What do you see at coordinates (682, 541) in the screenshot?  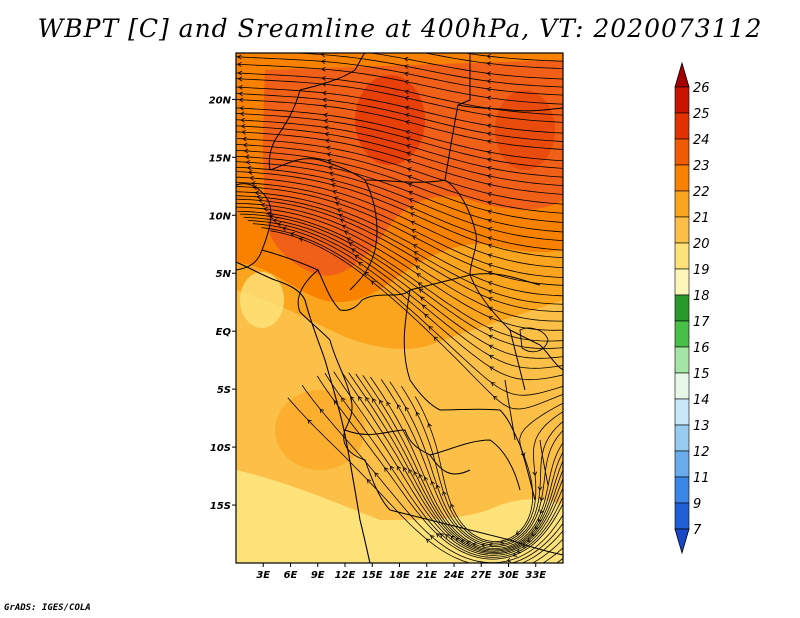 I see `colorbar-bottom-arrow` at bounding box center [682, 541].